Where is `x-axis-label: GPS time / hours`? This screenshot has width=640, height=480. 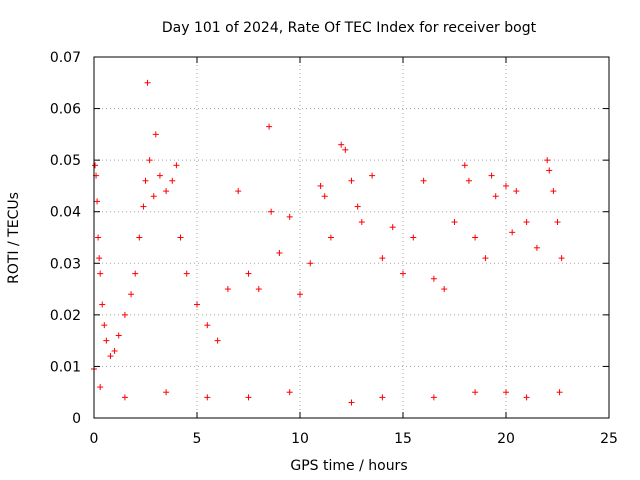 x-axis-label: GPS time / hours is located at coordinates (348, 466).